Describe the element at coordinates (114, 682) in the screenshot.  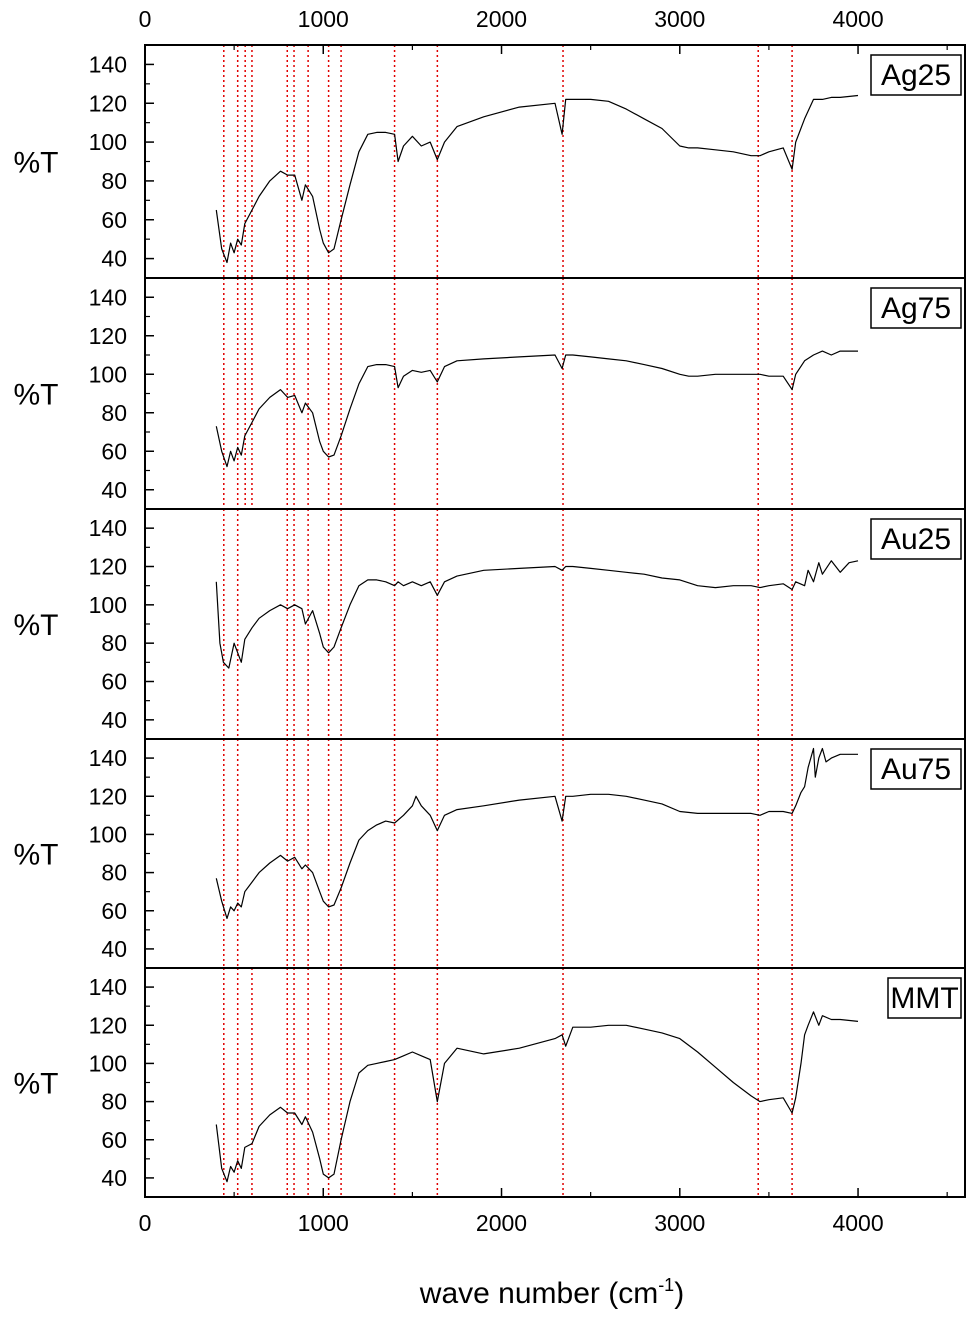
I see `y-tick-label-60-panel-3: 60` at that location.